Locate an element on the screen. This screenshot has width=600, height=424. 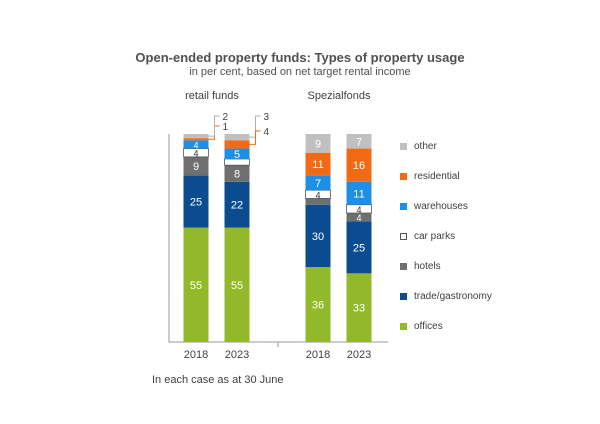
legend-item-hotels: hotels is located at coordinates (475, 267).